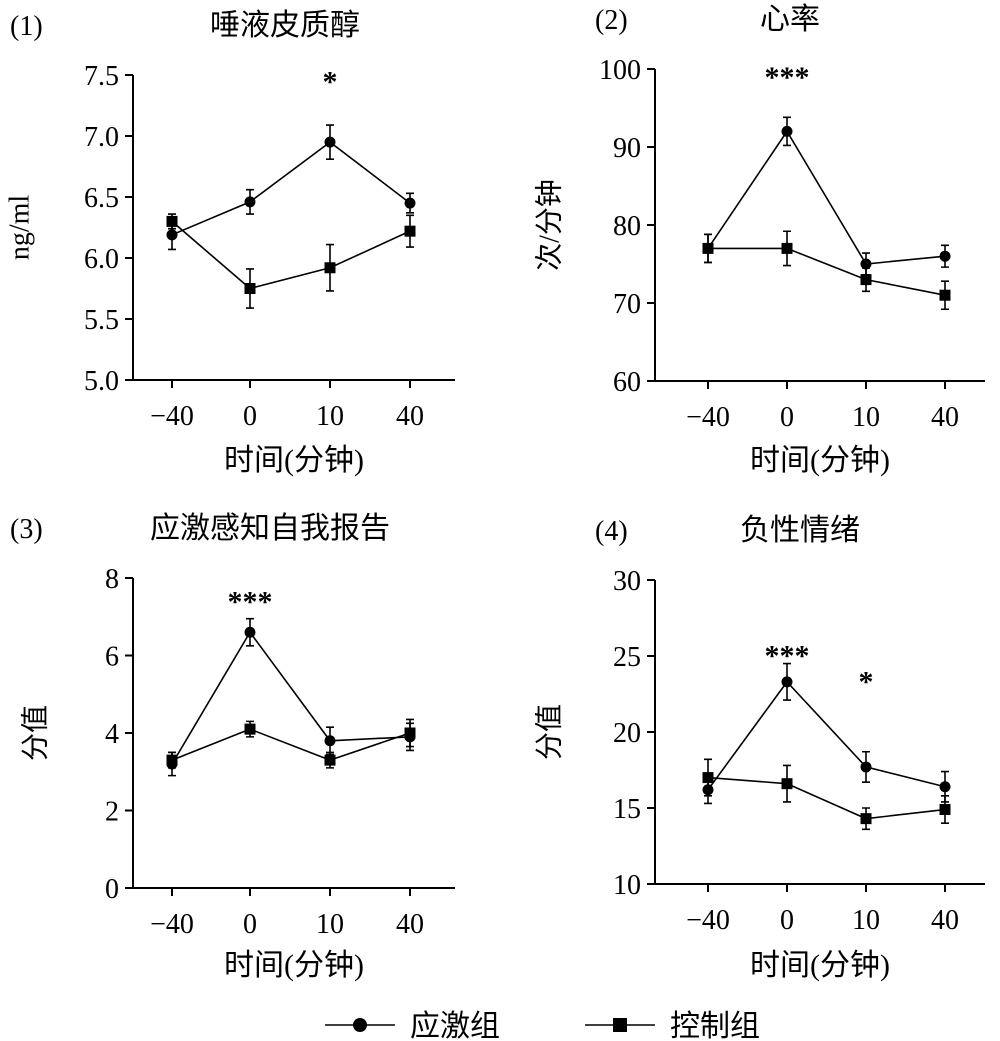 The width and height of the screenshot is (1000, 1041). Describe the element at coordinates (627, 148) in the screenshot. I see `y-tick-label: 90` at that location.